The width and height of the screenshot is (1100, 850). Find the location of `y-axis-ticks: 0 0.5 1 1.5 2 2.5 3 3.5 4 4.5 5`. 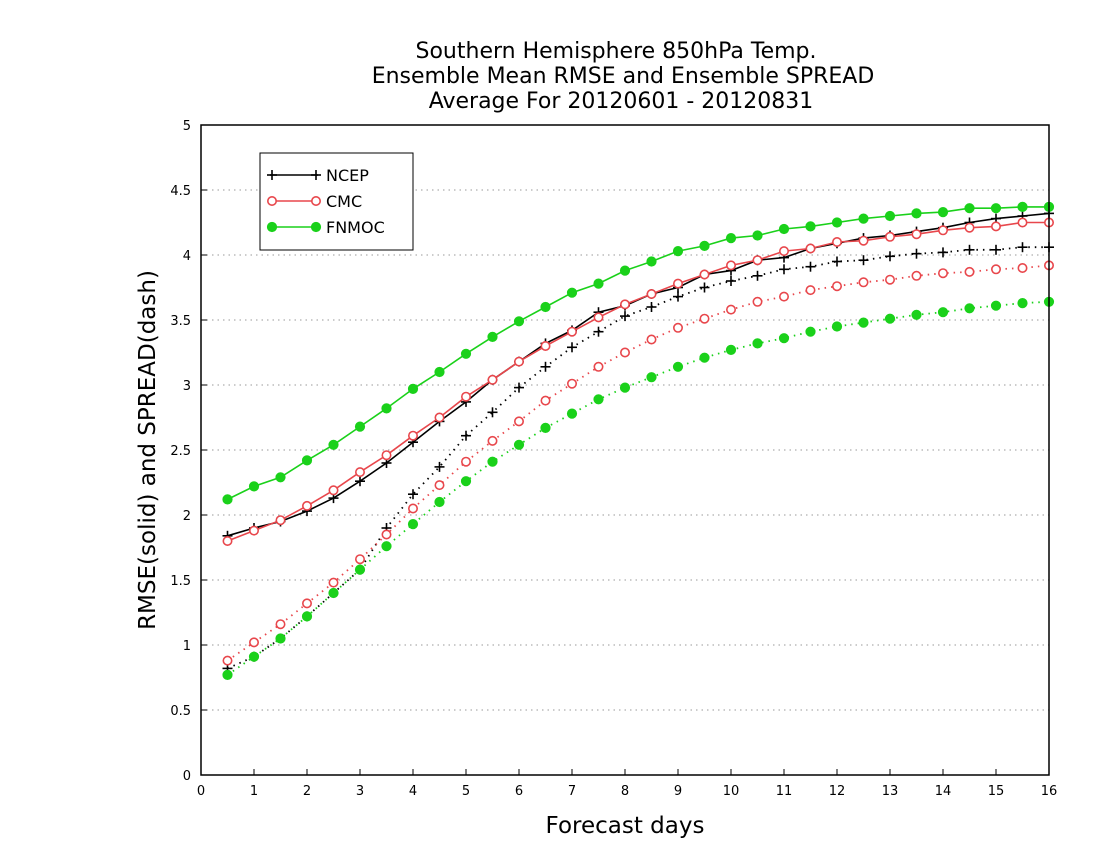

y-axis-ticks: 0 0.5 1 1.5 2 2.5 3 3.5 4 4.5 5 is located at coordinates (188, 451).